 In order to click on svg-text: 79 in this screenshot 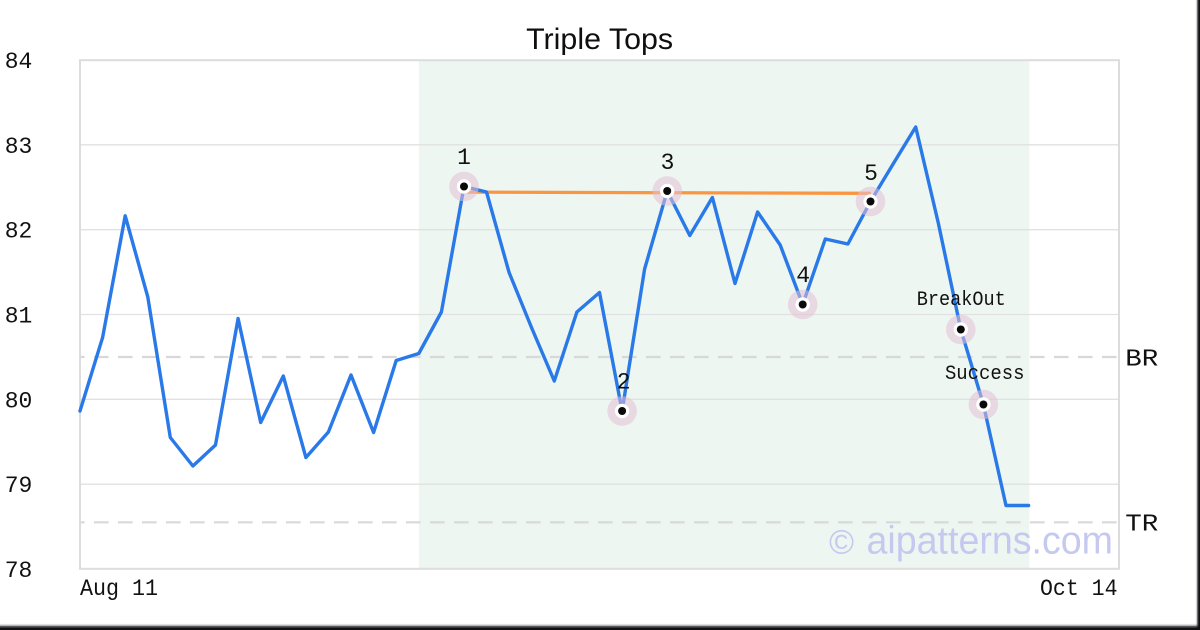, I will do `click(19, 486)`.